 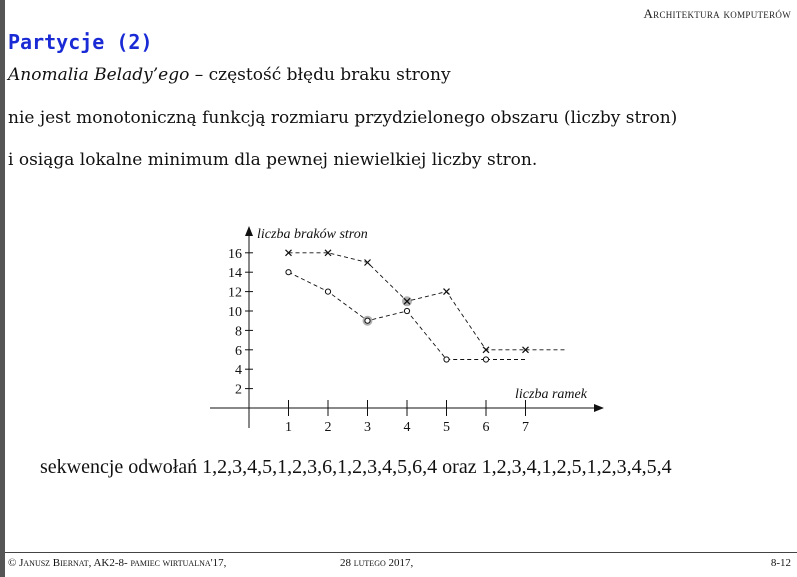 I want to click on x-tick-label: 6, so click(x=486, y=426).